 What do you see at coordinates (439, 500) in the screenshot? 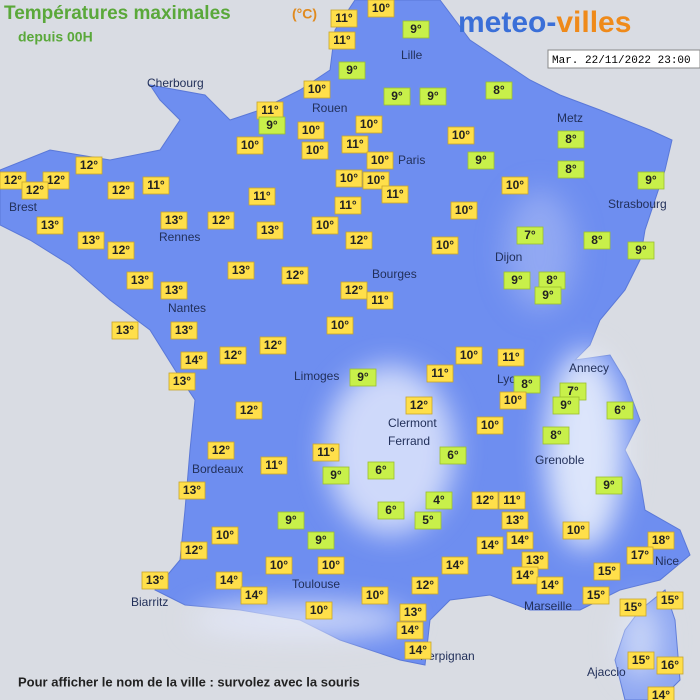
I see `temp-label: 4°` at bounding box center [439, 500].